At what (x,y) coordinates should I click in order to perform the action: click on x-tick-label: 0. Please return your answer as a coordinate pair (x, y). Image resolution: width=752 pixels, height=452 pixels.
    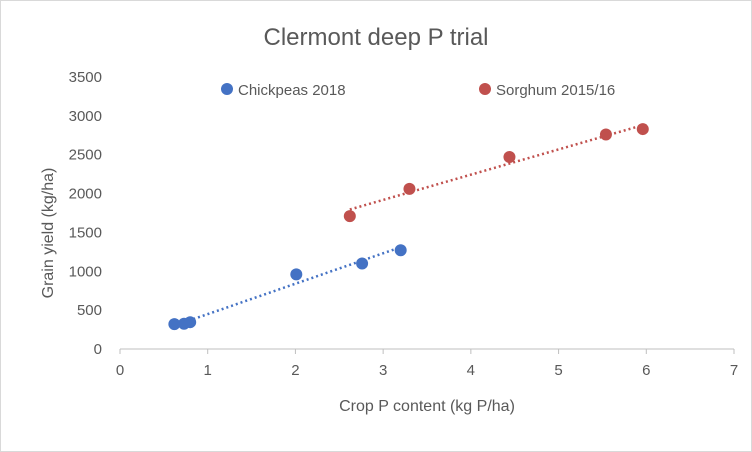
    Looking at the image, I should click on (120, 370).